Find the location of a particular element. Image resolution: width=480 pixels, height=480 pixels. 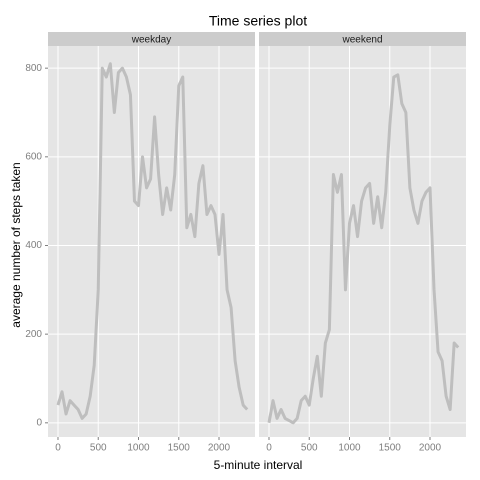

y-tick-label: 400 is located at coordinates (33, 245).